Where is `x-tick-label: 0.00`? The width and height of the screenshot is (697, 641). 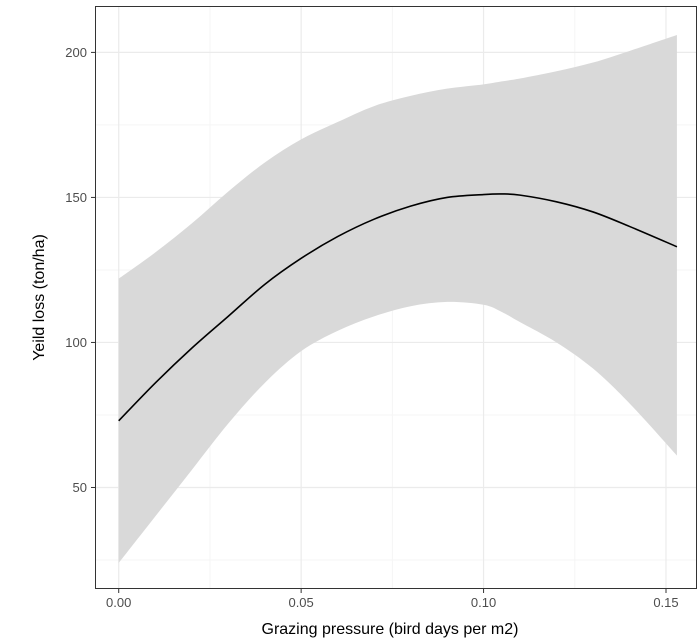 x-tick-label: 0.00 is located at coordinates (118, 602).